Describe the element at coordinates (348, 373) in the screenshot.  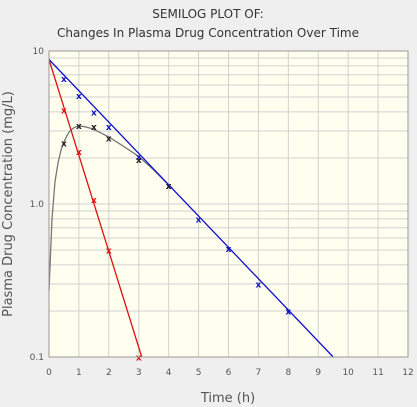
I see `x-tick-label: 10` at that location.